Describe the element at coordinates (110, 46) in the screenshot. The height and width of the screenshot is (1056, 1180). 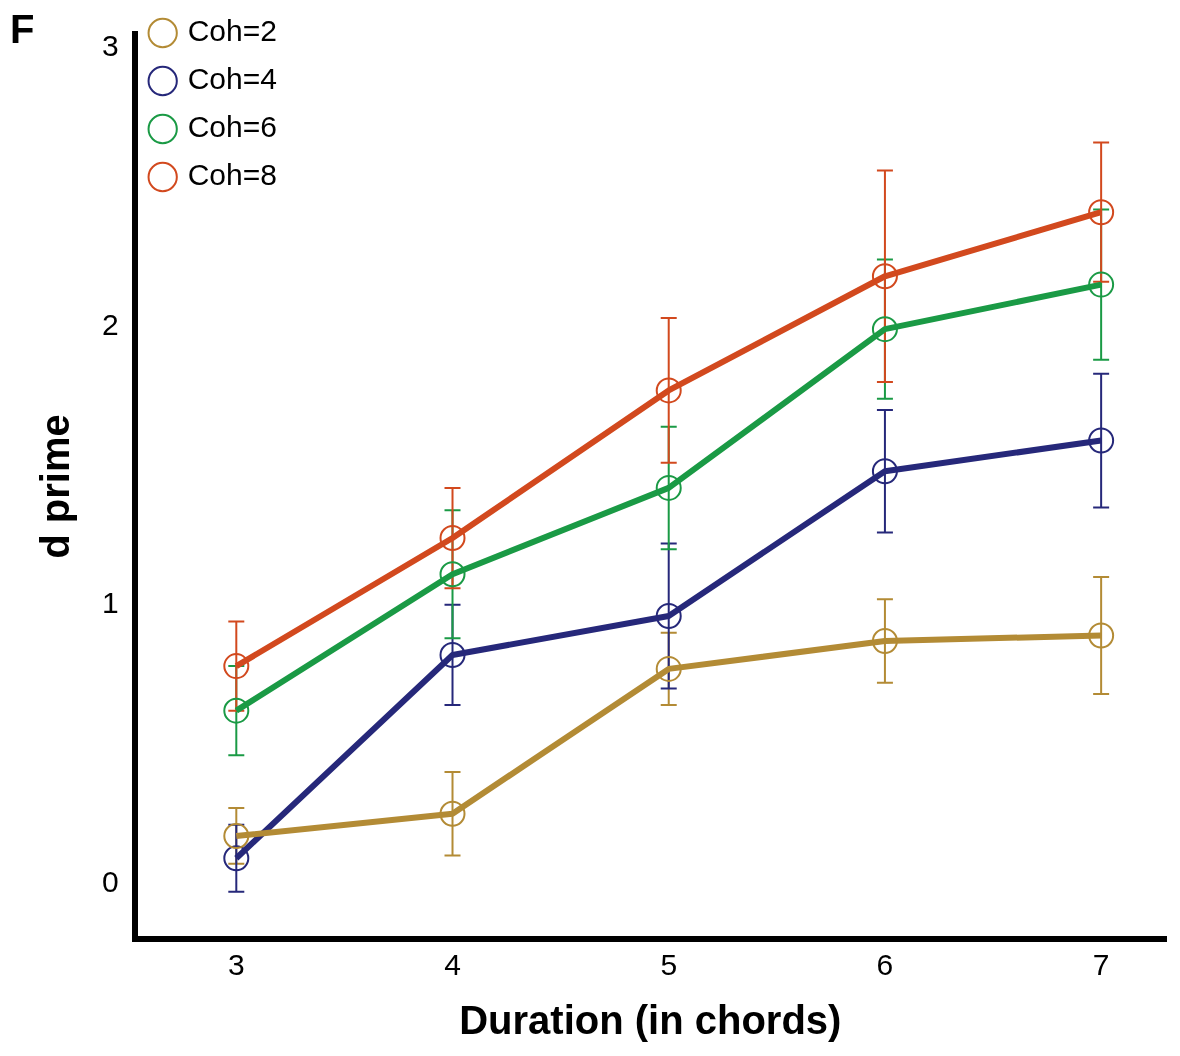
I see `y-tick-label: 3` at that location.